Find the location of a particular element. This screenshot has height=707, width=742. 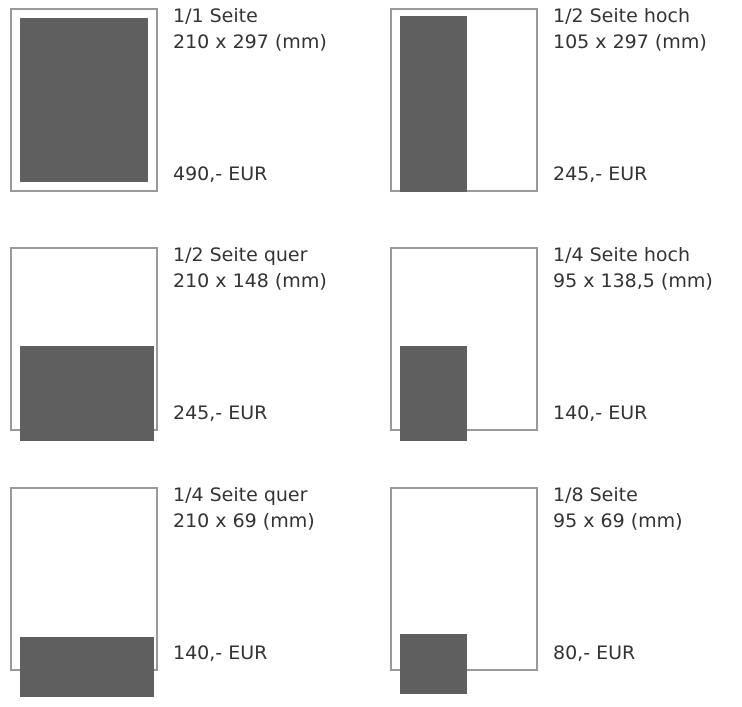

format-size: 95 x 69 (mm) is located at coordinates (618, 521).